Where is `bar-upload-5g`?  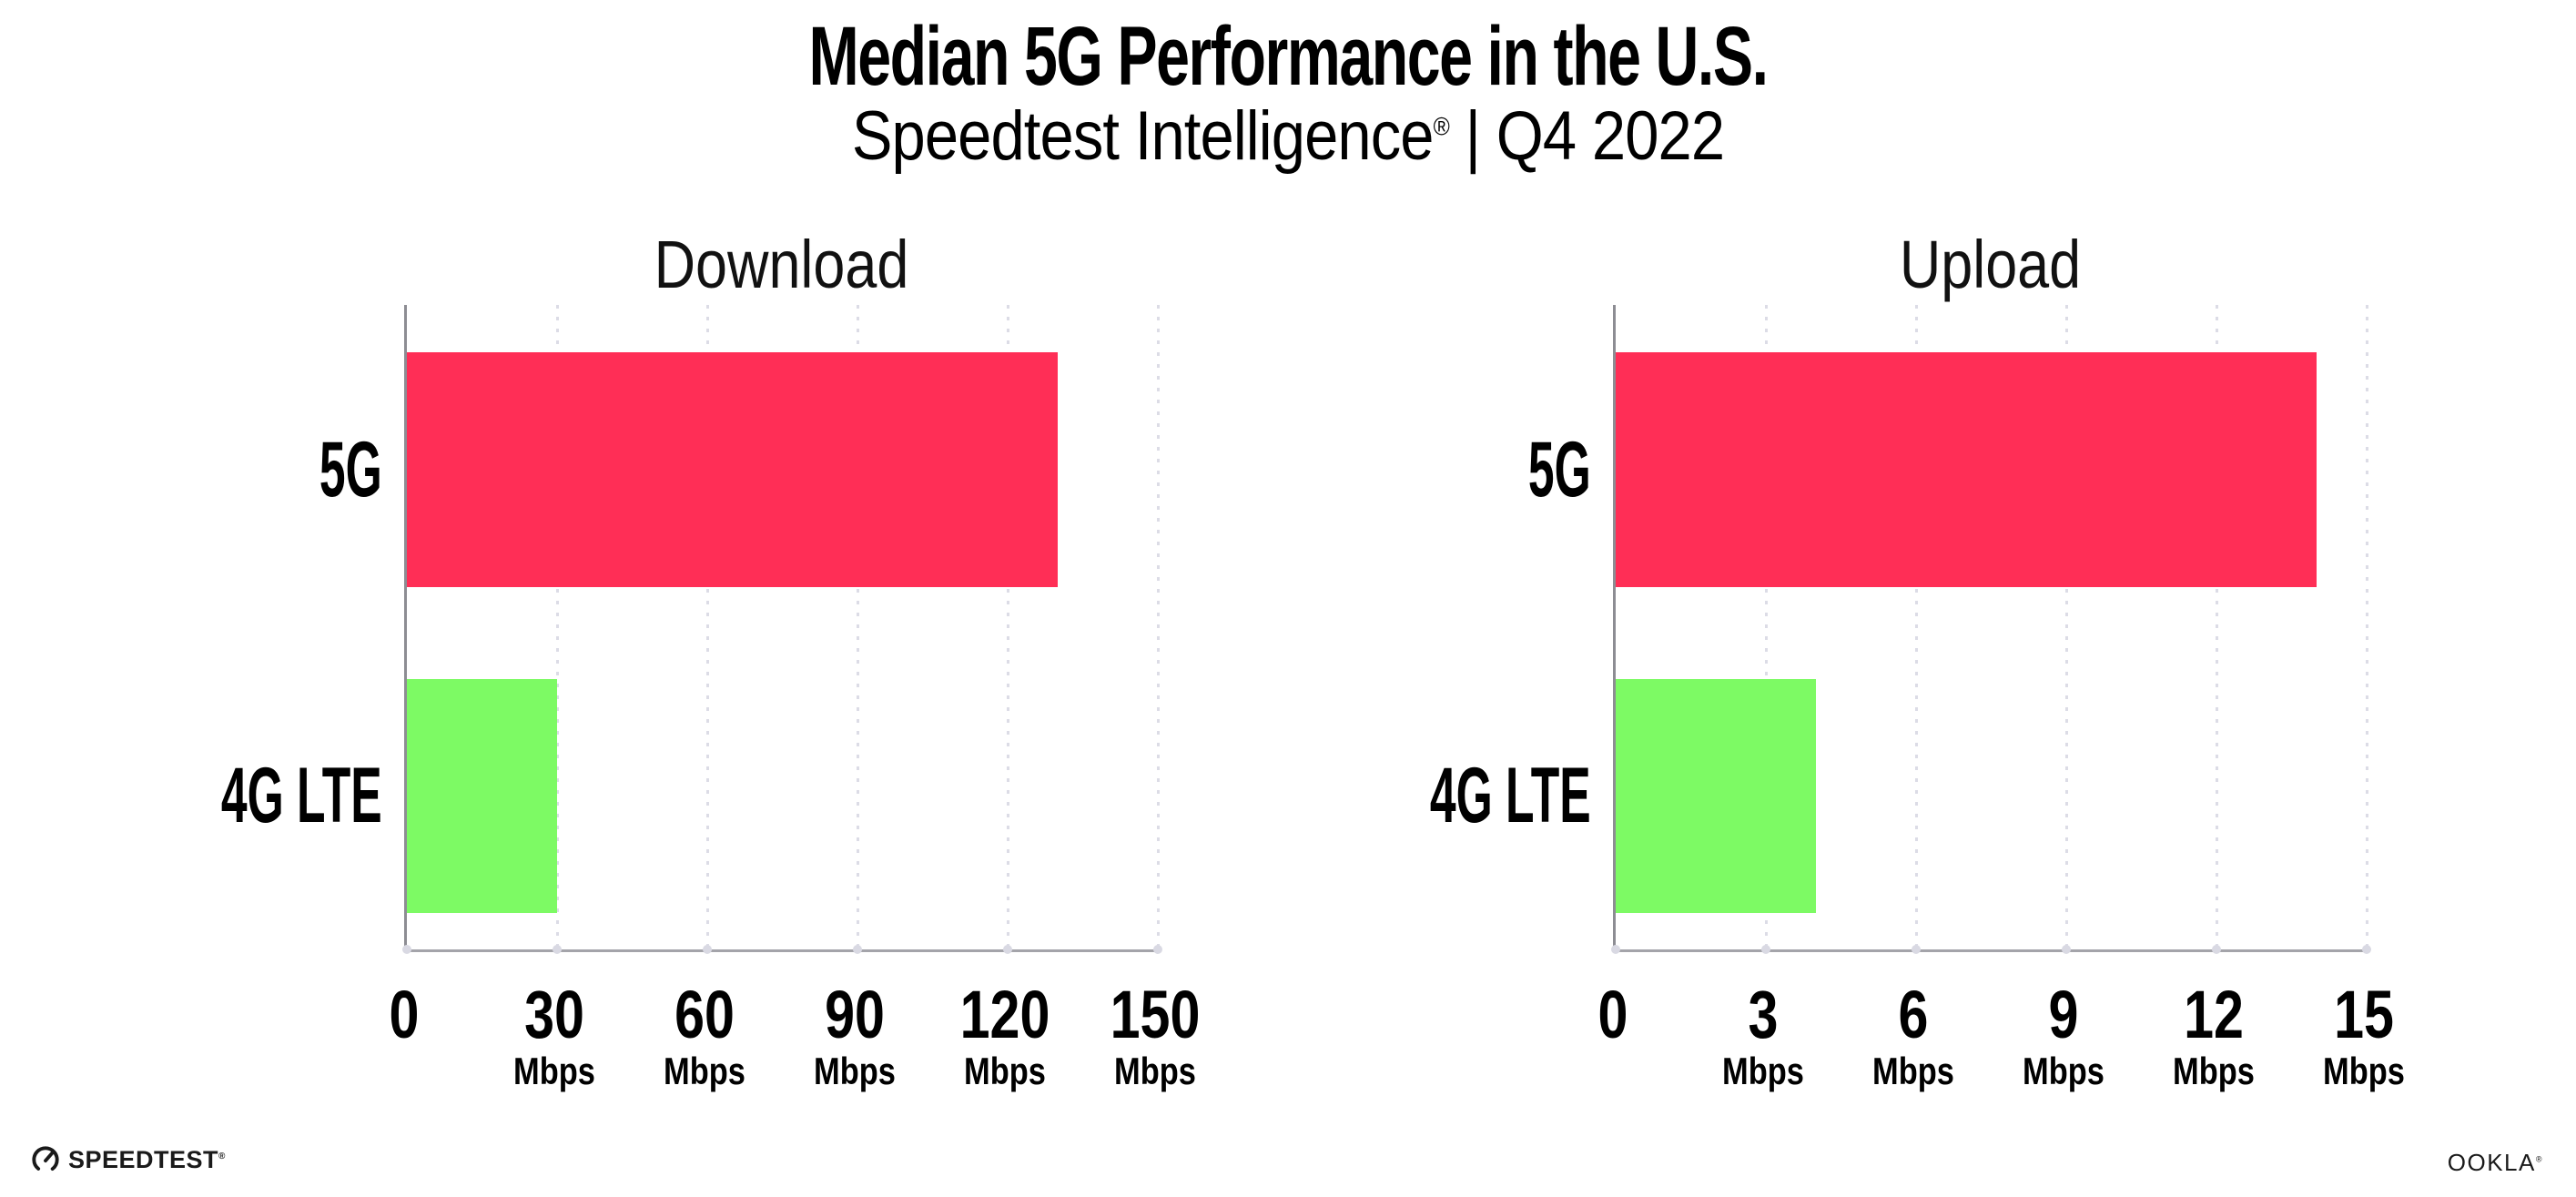 bar-upload-5g is located at coordinates (1966, 470).